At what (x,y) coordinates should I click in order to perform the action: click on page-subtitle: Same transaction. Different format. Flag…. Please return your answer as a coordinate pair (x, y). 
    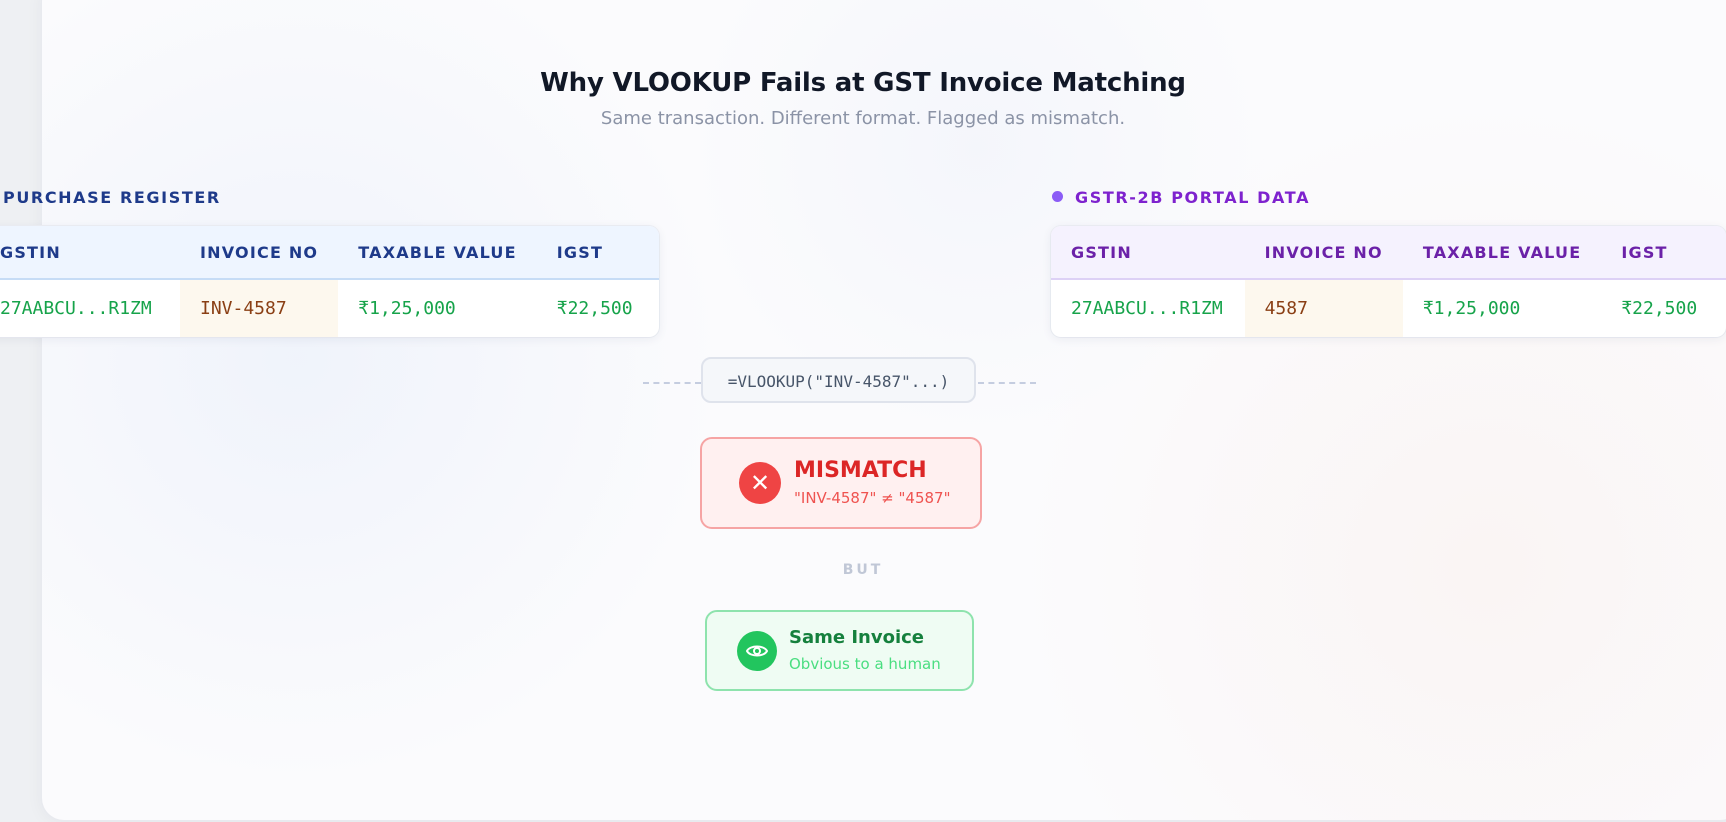
    Looking at the image, I should click on (863, 118).